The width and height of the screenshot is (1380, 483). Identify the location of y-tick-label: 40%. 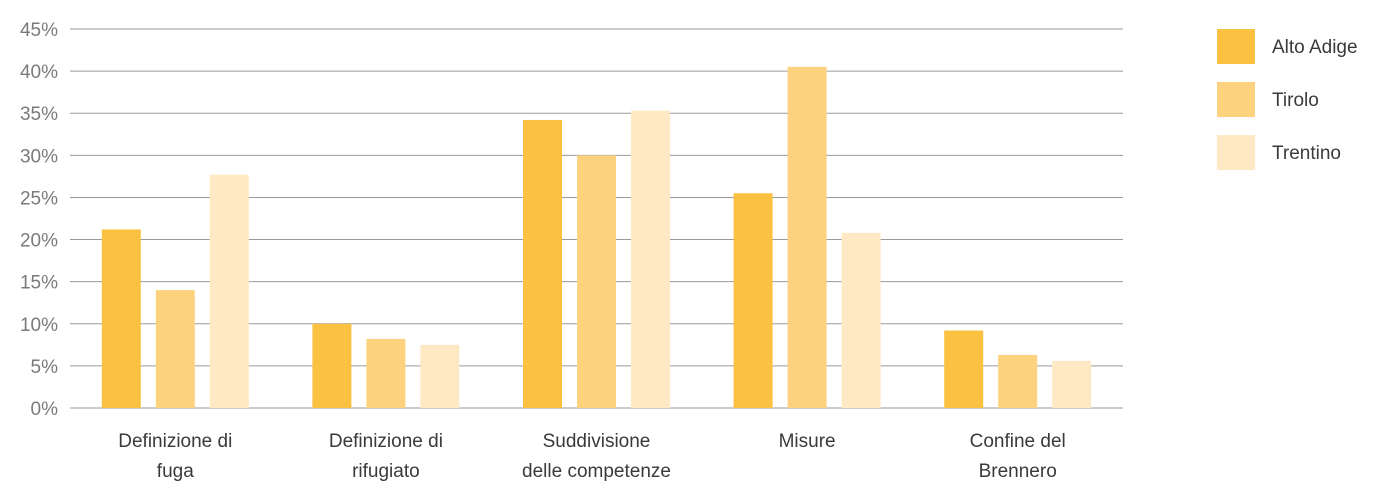
(39, 72).